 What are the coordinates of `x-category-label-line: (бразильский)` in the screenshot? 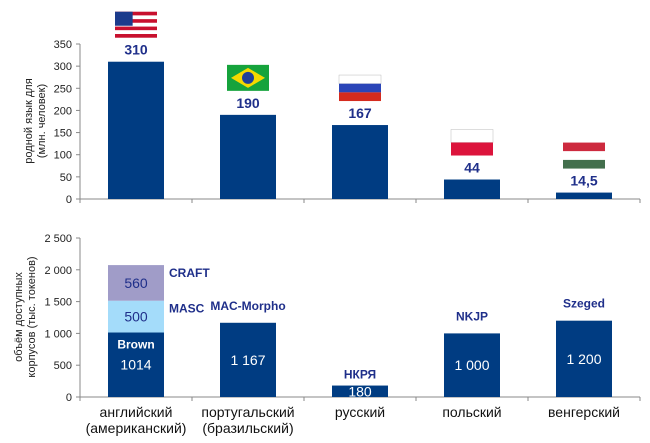 It's located at (247, 428).